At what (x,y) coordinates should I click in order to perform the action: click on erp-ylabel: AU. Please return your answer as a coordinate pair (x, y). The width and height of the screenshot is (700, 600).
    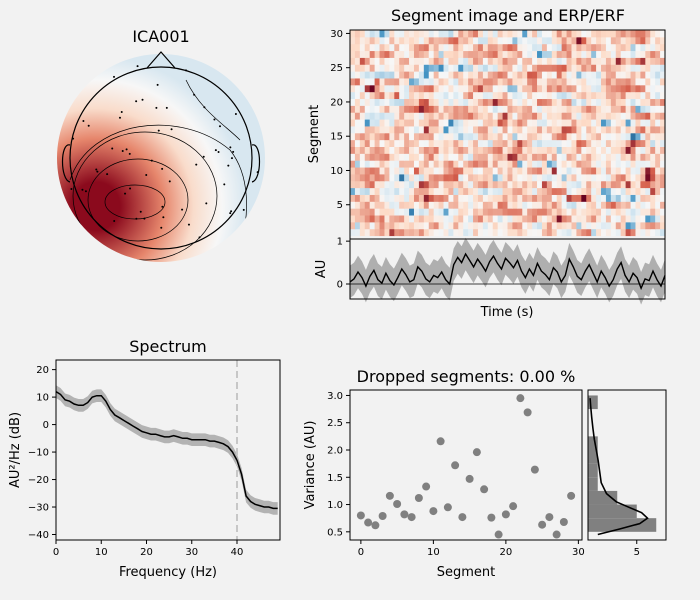
    Looking at the image, I should click on (321, 269).